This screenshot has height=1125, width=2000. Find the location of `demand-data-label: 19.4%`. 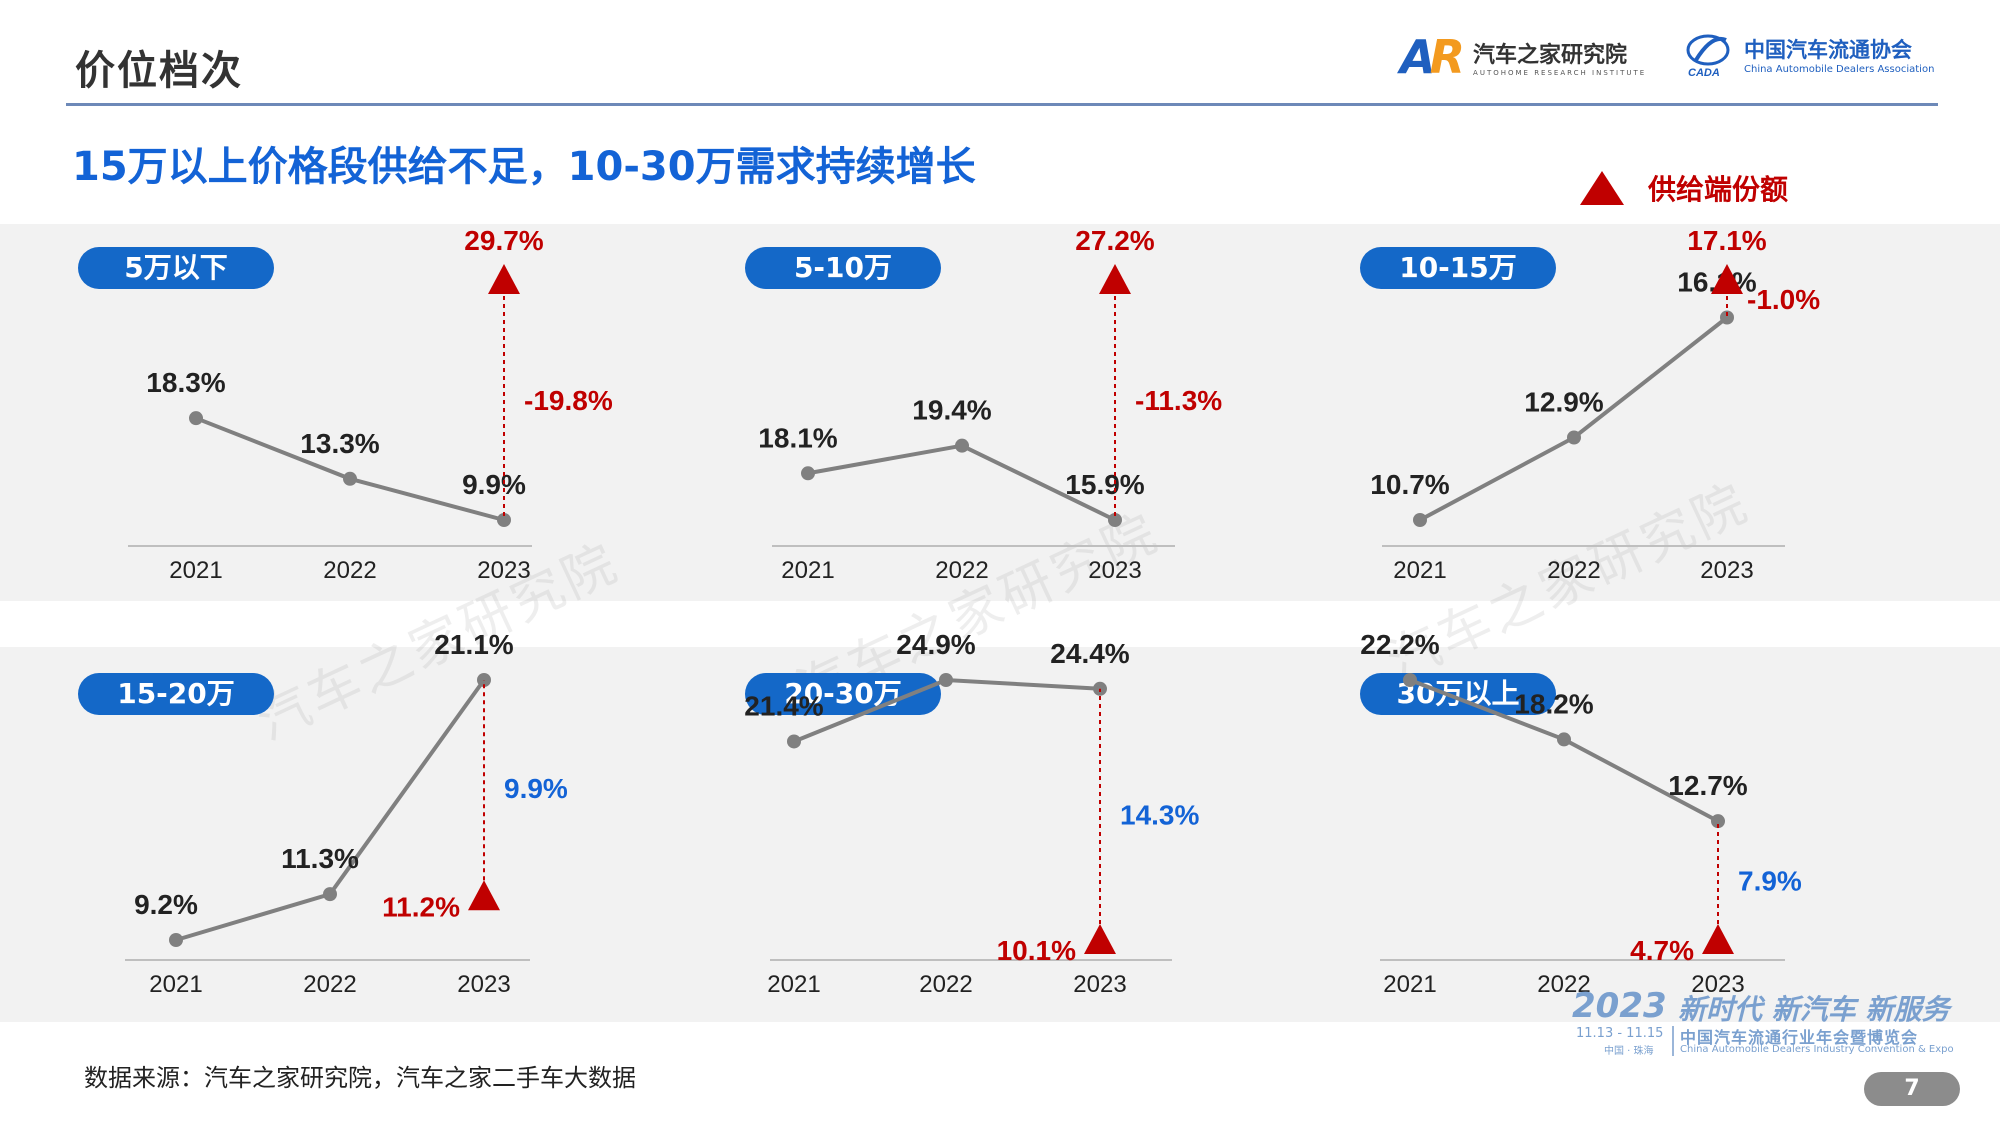

demand-data-label: 19.4% is located at coordinates (951, 410).